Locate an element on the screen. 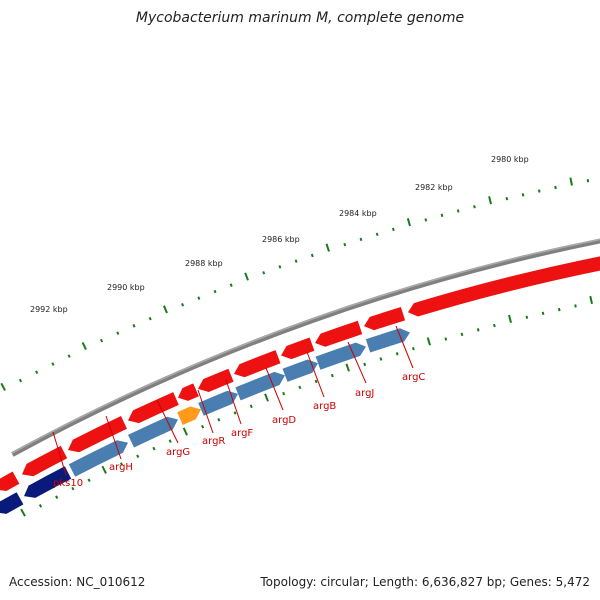 The height and width of the screenshot is (600, 600). gene-label-argB: argB is located at coordinates (324, 406).